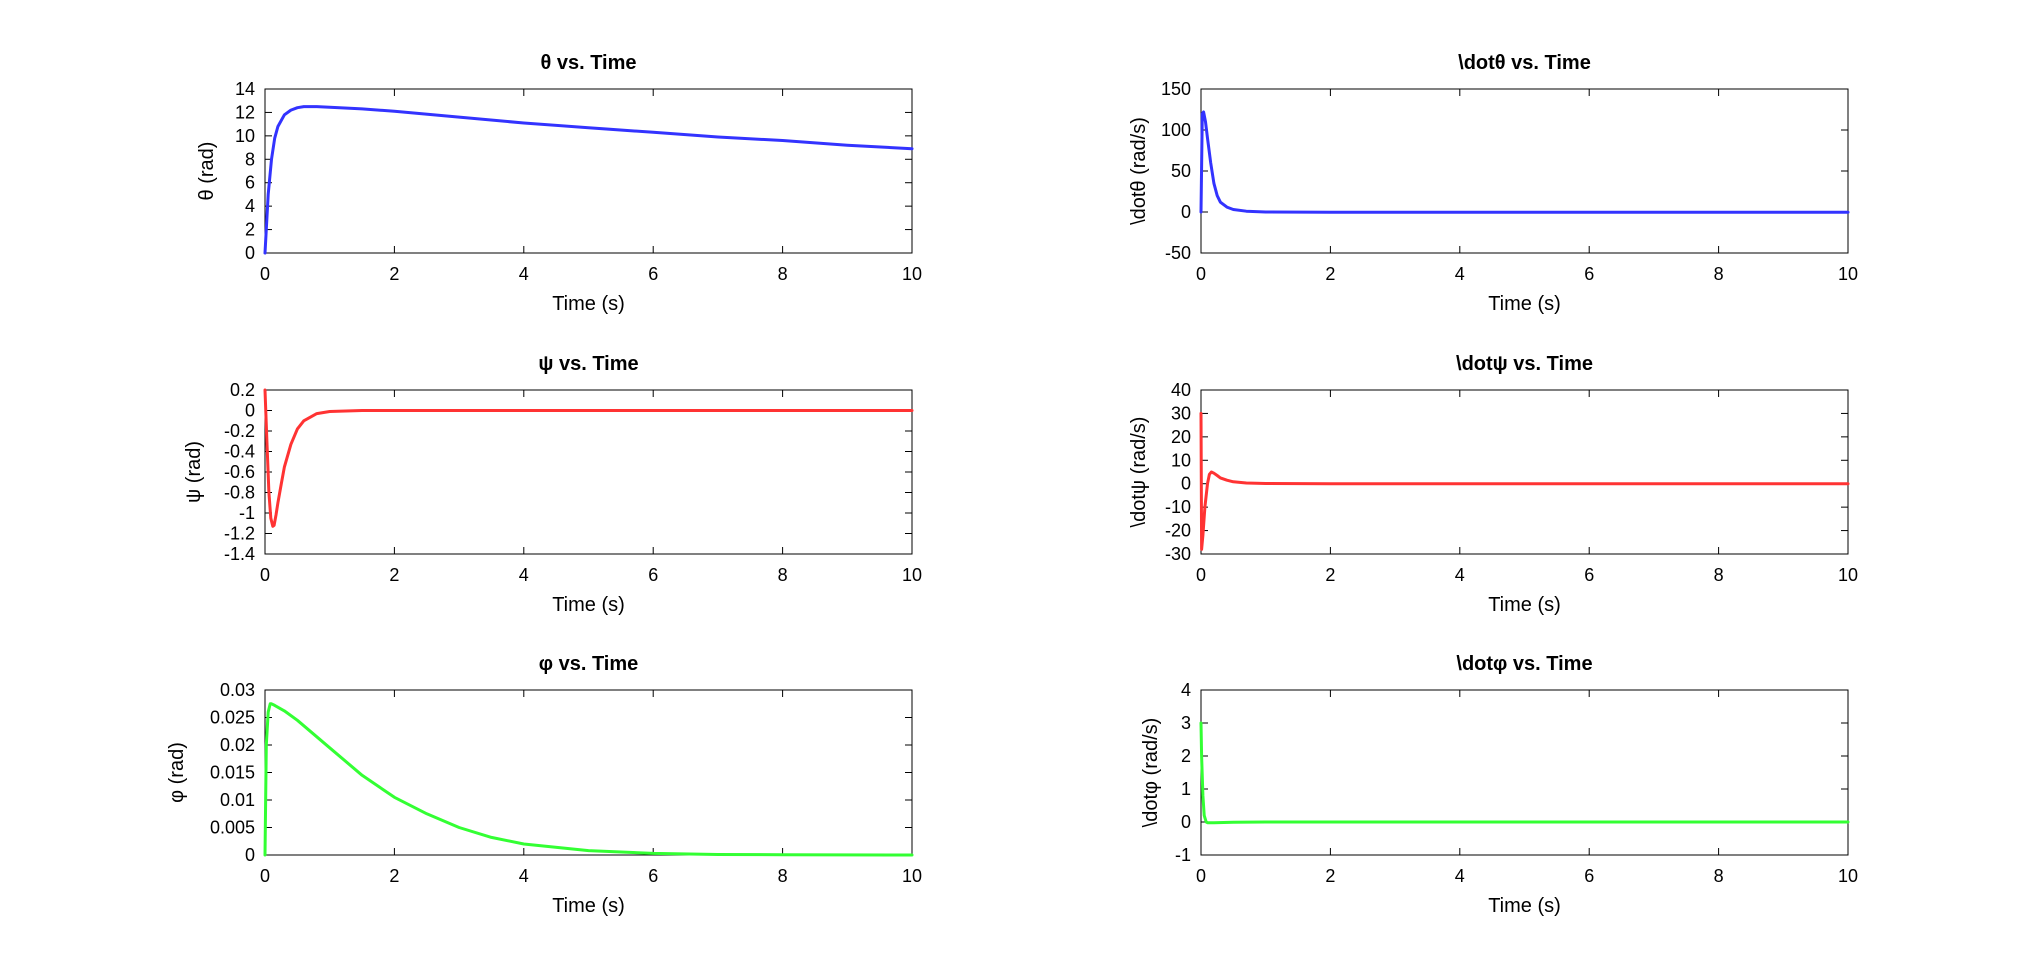  Describe the element at coordinates (1181, 413) in the screenshot. I see `y-tick-label: 30` at that location.